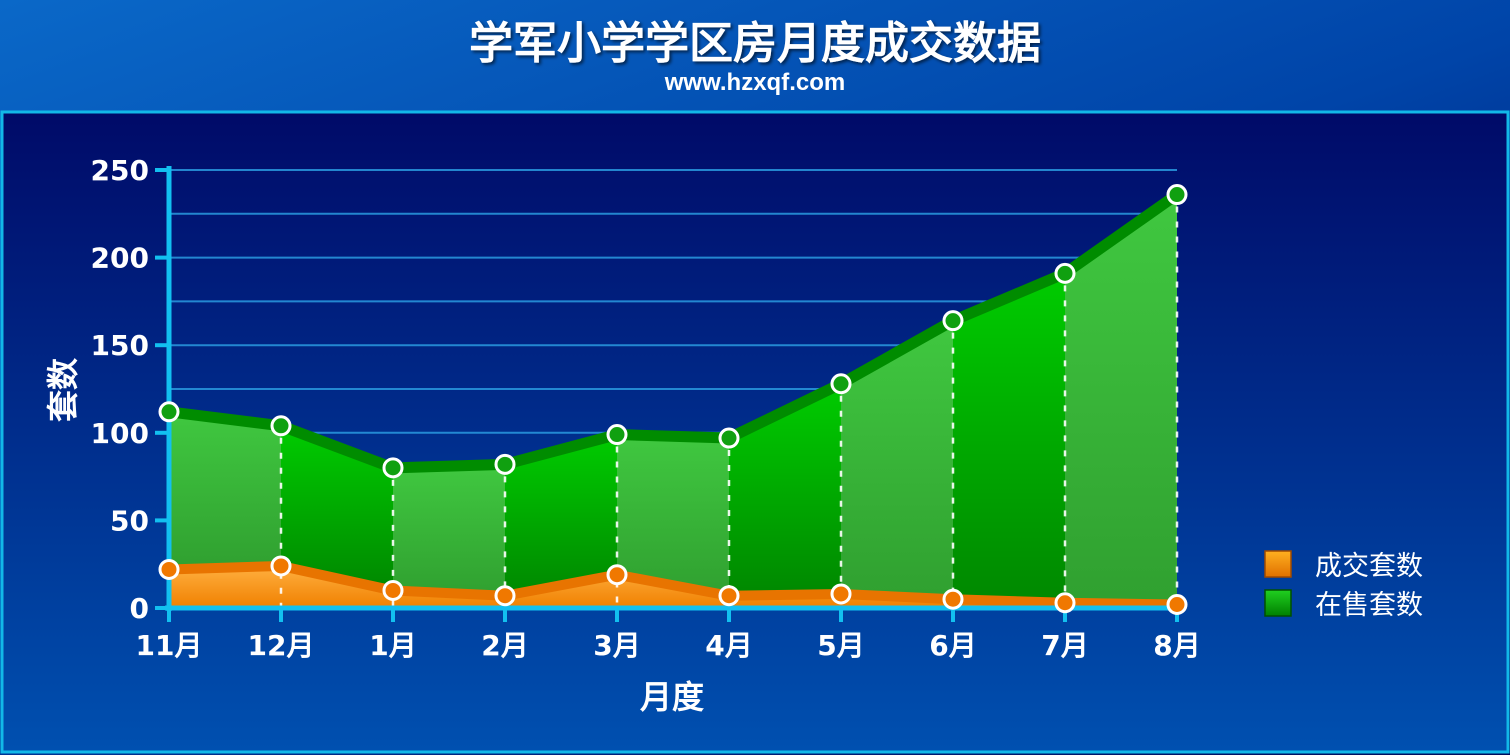 This screenshot has width=1510, height=755. Describe the element at coordinates (1176, 645) in the screenshot. I see `x-tick-label: 8月` at that location.